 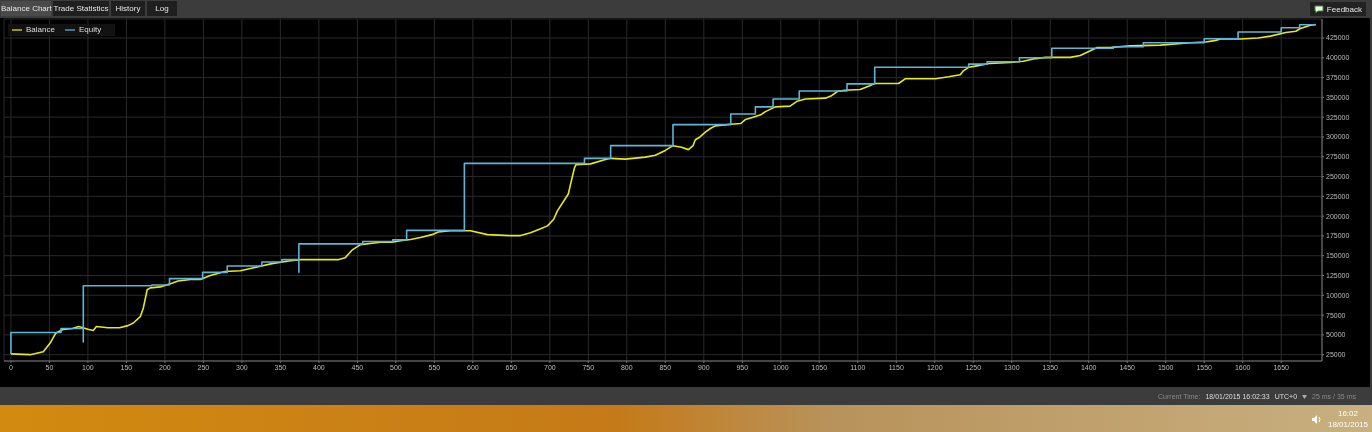 I want to click on legend-label: Balance, so click(x=40, y=30).